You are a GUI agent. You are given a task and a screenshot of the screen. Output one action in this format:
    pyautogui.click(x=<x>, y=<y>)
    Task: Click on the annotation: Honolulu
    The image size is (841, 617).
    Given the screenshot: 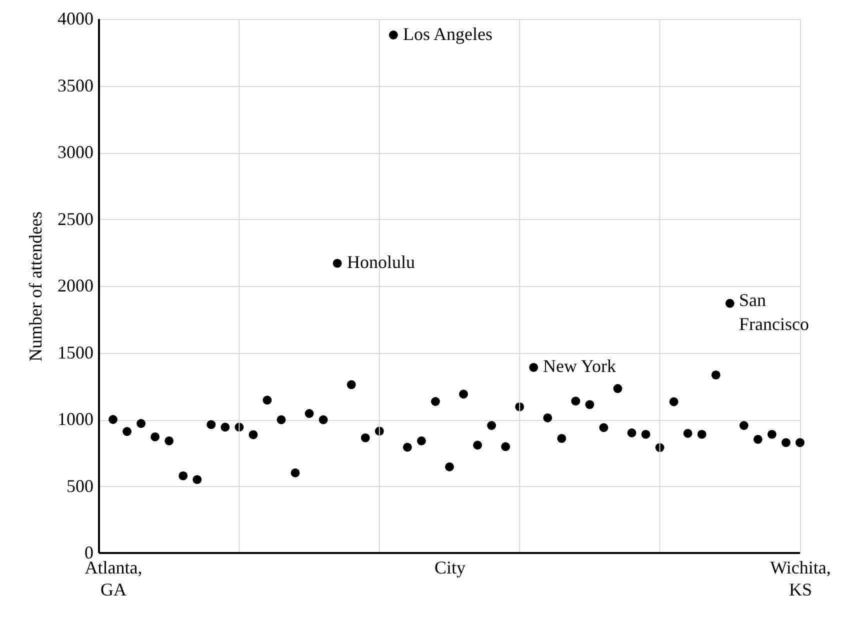 What is the action you would take?
    pyautogui.click(x=381, y=262)
    